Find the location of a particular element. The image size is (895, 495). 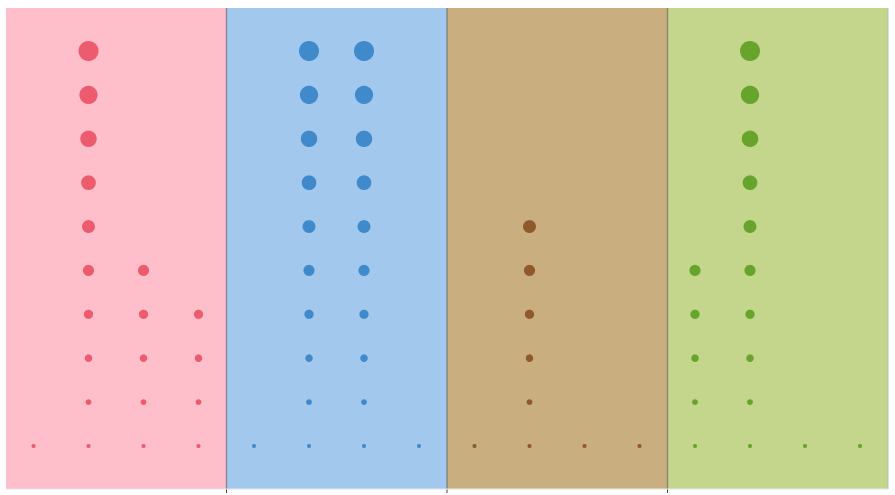

dot-p3-c2-r5 is located at coordinates (529, 270).